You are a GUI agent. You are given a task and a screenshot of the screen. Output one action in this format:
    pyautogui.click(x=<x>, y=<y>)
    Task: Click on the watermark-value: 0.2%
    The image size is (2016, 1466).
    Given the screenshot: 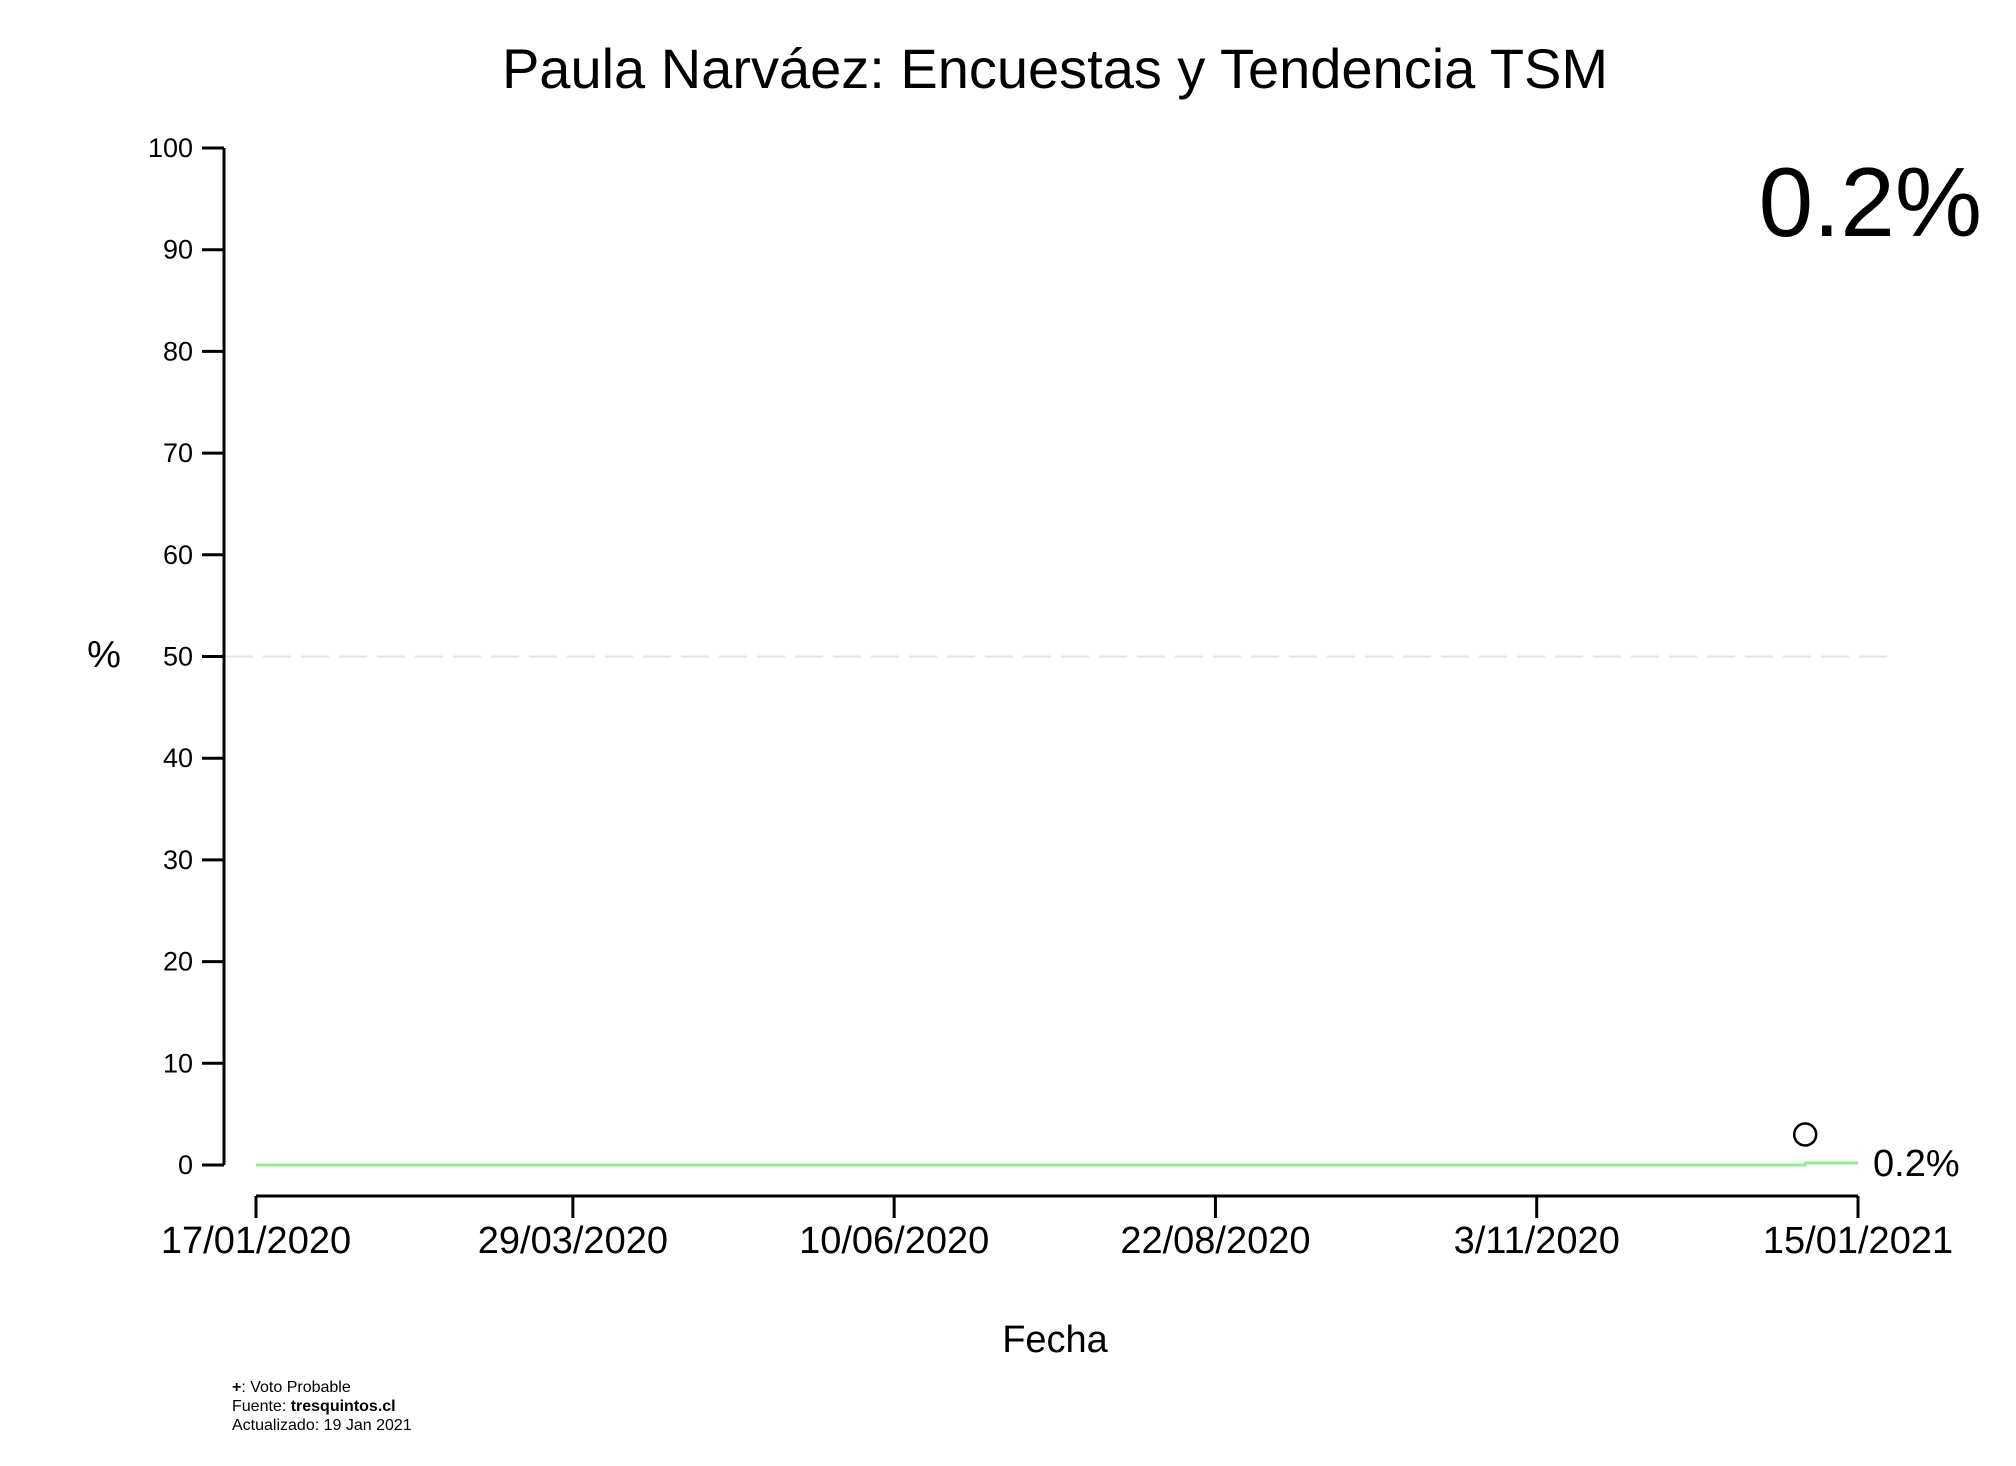 What is the action you would take?
    pyautogui.click(x=1870, y=202)
    